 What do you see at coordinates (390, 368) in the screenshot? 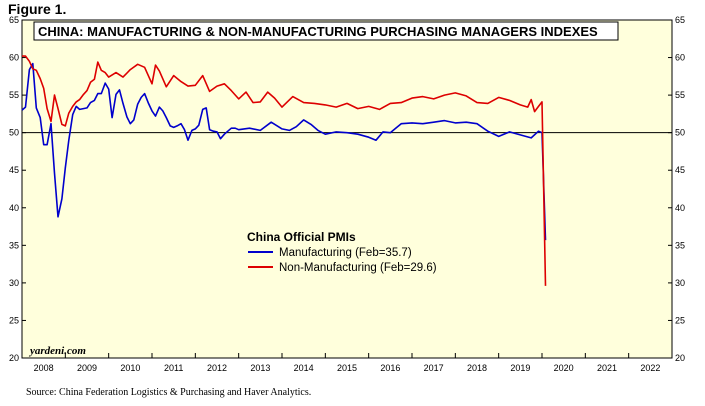
I see `x-tick-label: 2016` at bounding box center [390, 368].